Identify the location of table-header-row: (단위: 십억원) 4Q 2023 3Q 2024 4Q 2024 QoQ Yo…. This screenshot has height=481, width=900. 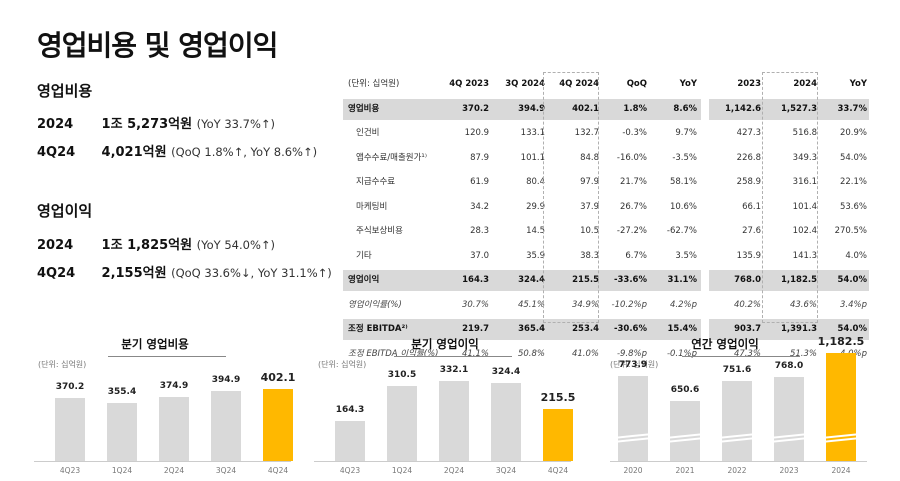
(608, 84).